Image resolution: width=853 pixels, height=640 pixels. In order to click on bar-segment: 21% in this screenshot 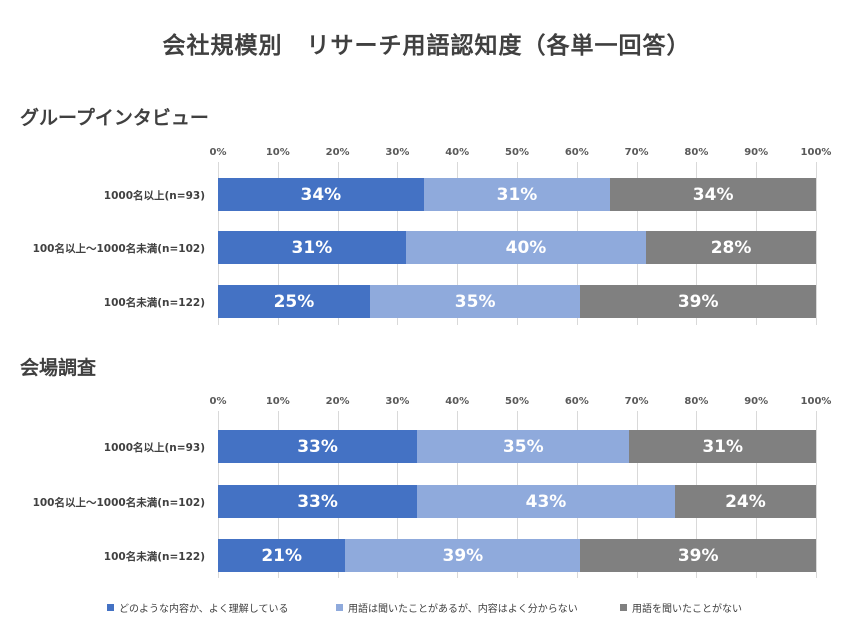, I will do `click(282, 555)`.